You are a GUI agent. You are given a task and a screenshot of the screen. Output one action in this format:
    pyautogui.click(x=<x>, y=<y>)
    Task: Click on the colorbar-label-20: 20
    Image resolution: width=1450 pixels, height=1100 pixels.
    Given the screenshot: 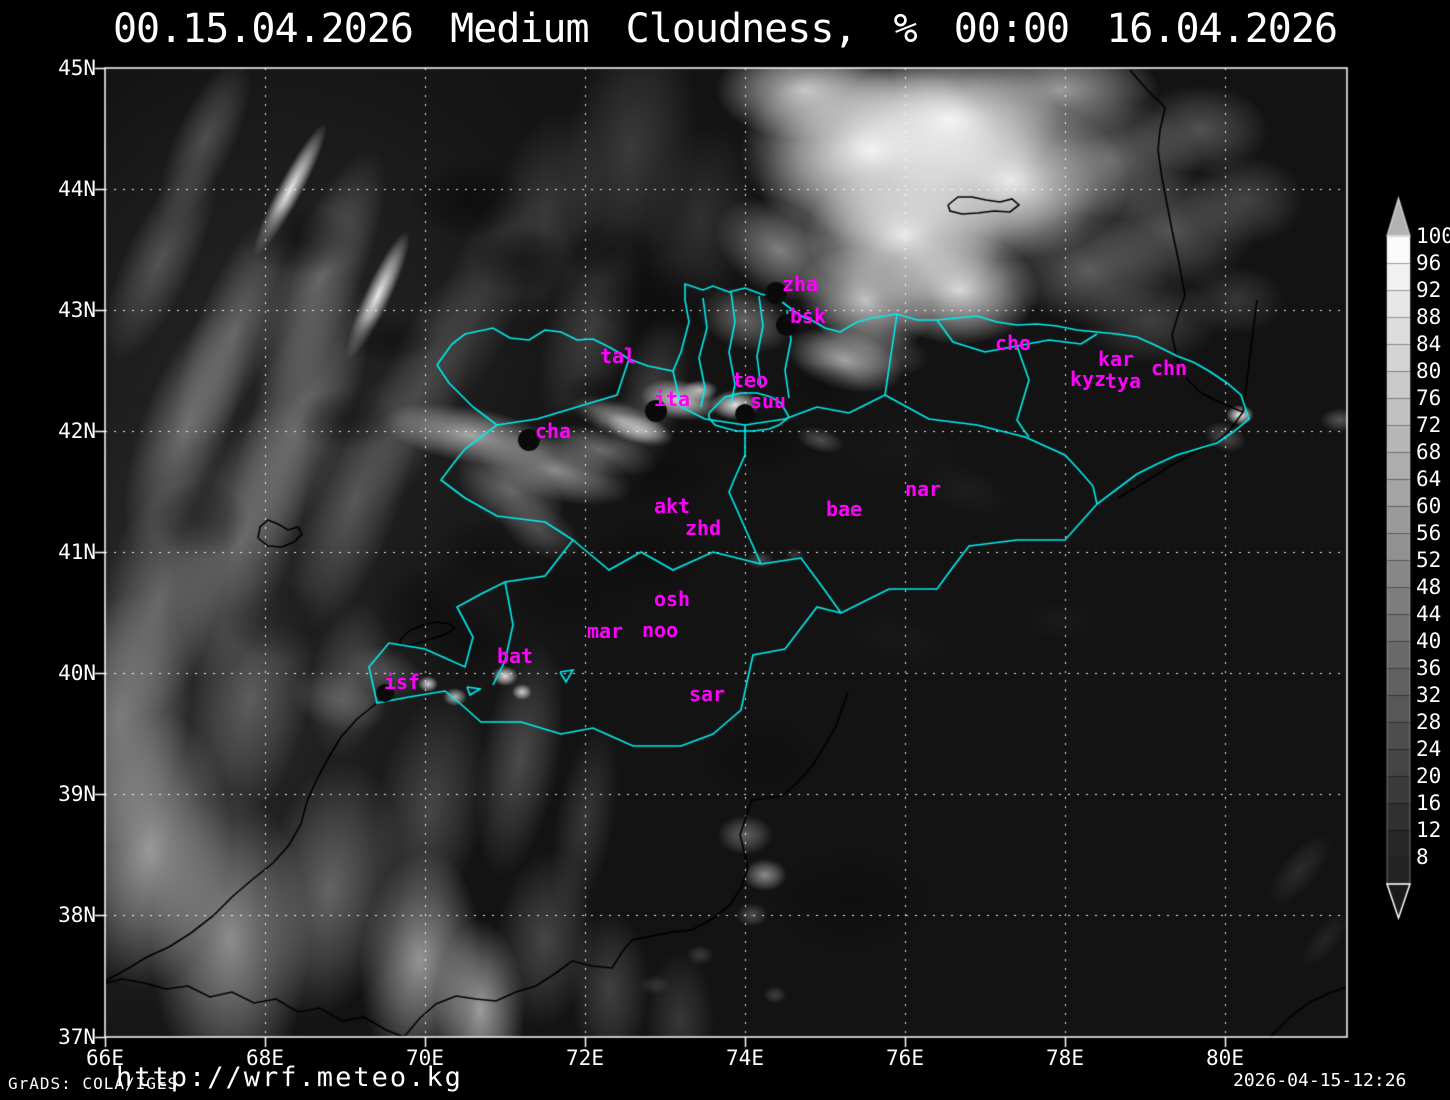 What is the action you would take?
    pyautogui.click(x=1429, y=776)
    